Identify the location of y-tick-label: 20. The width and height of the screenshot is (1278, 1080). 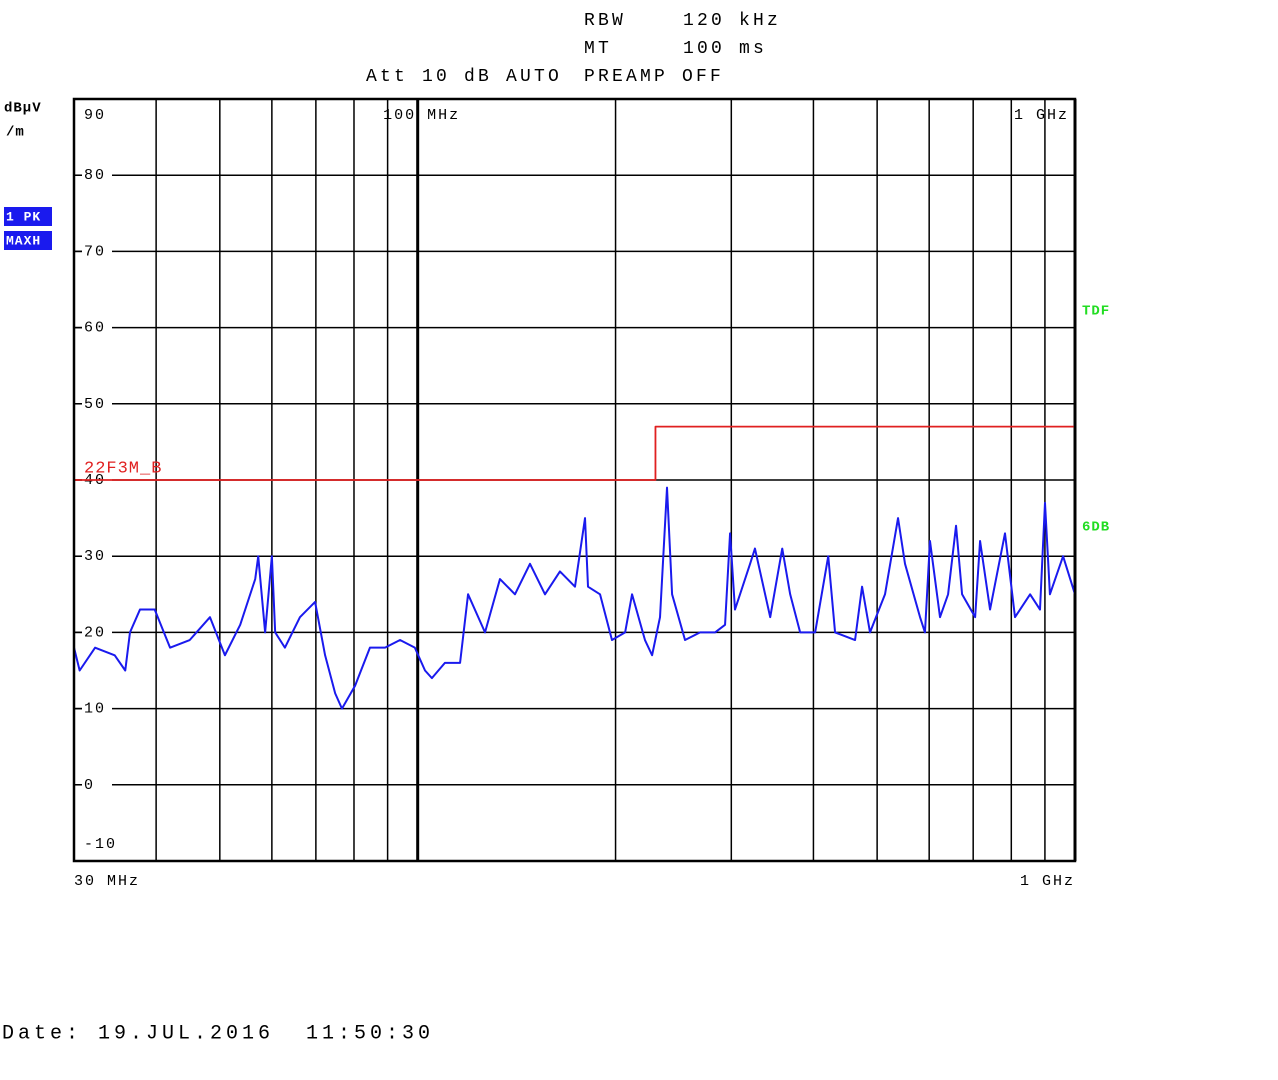
(95, 632).